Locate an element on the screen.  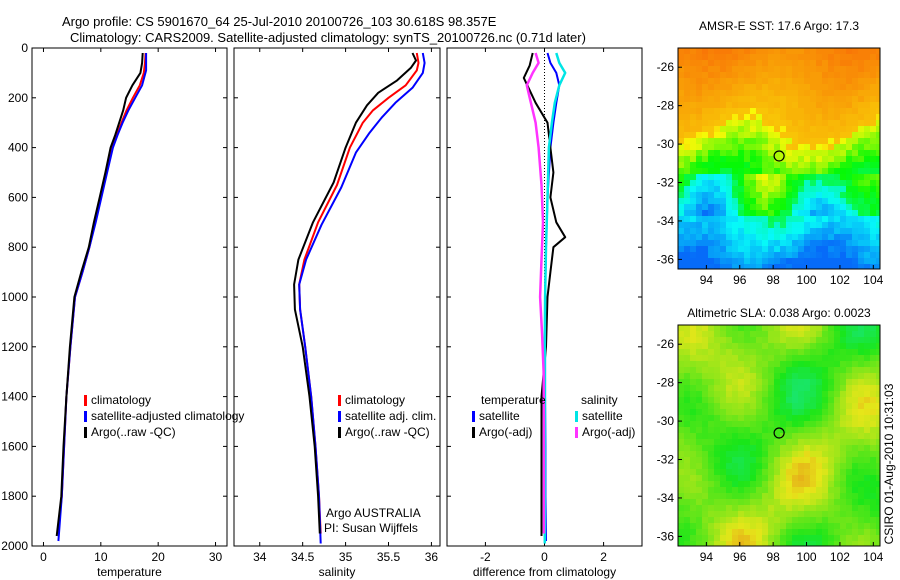
temp-legend-climatology-label: climatology is located at coordinates (121, 400).